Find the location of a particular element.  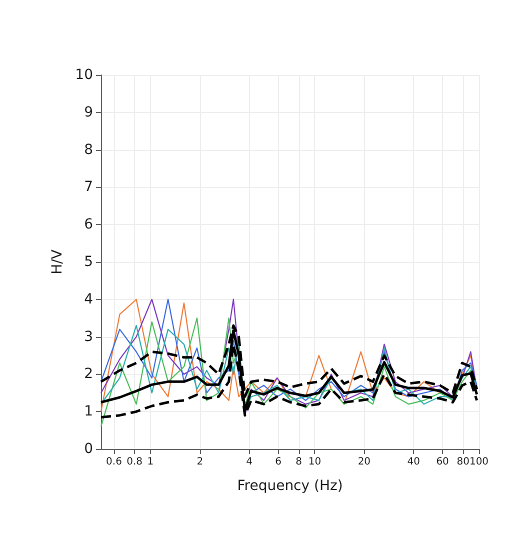

x-tick-label: 4 is located at coordinates (249, 462).